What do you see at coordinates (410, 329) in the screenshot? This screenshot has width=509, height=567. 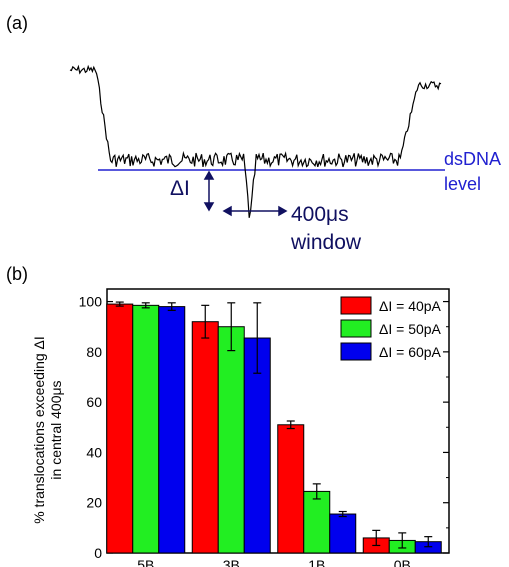 I see `legend-label-2: ΔI = 50pA` at bounding box center [410, 329].